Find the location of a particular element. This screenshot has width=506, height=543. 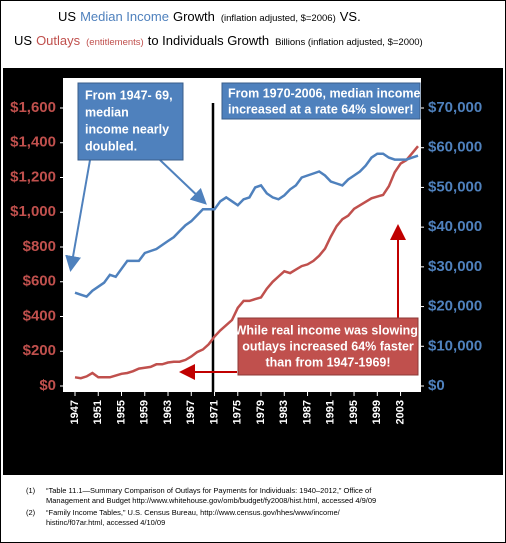

y-tick-label: $600 is located at coordinates (39, 281).